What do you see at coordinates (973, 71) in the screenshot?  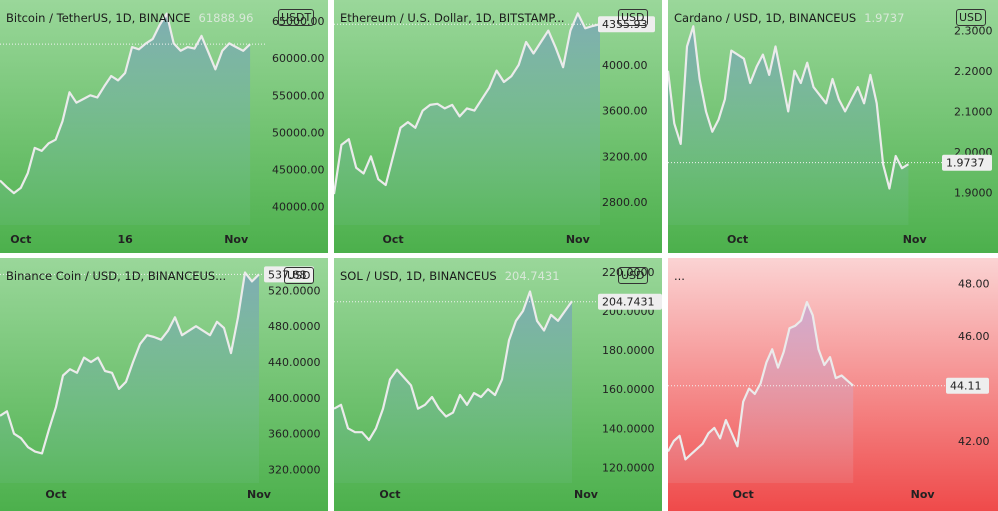 I see `y-tick-label: 2.2000` at bounding box center [973, 71].